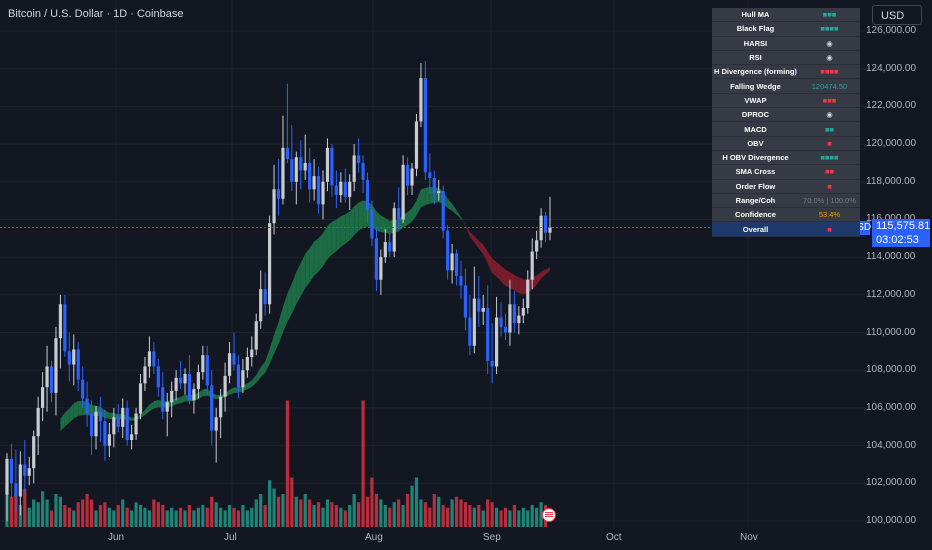 The image size is (932, 550). What do you see at coordinates (786, 72) in the screenshot?
I see `indicator-row: H Divergence (forming) ■■■■` at bounding box center [786, 72].